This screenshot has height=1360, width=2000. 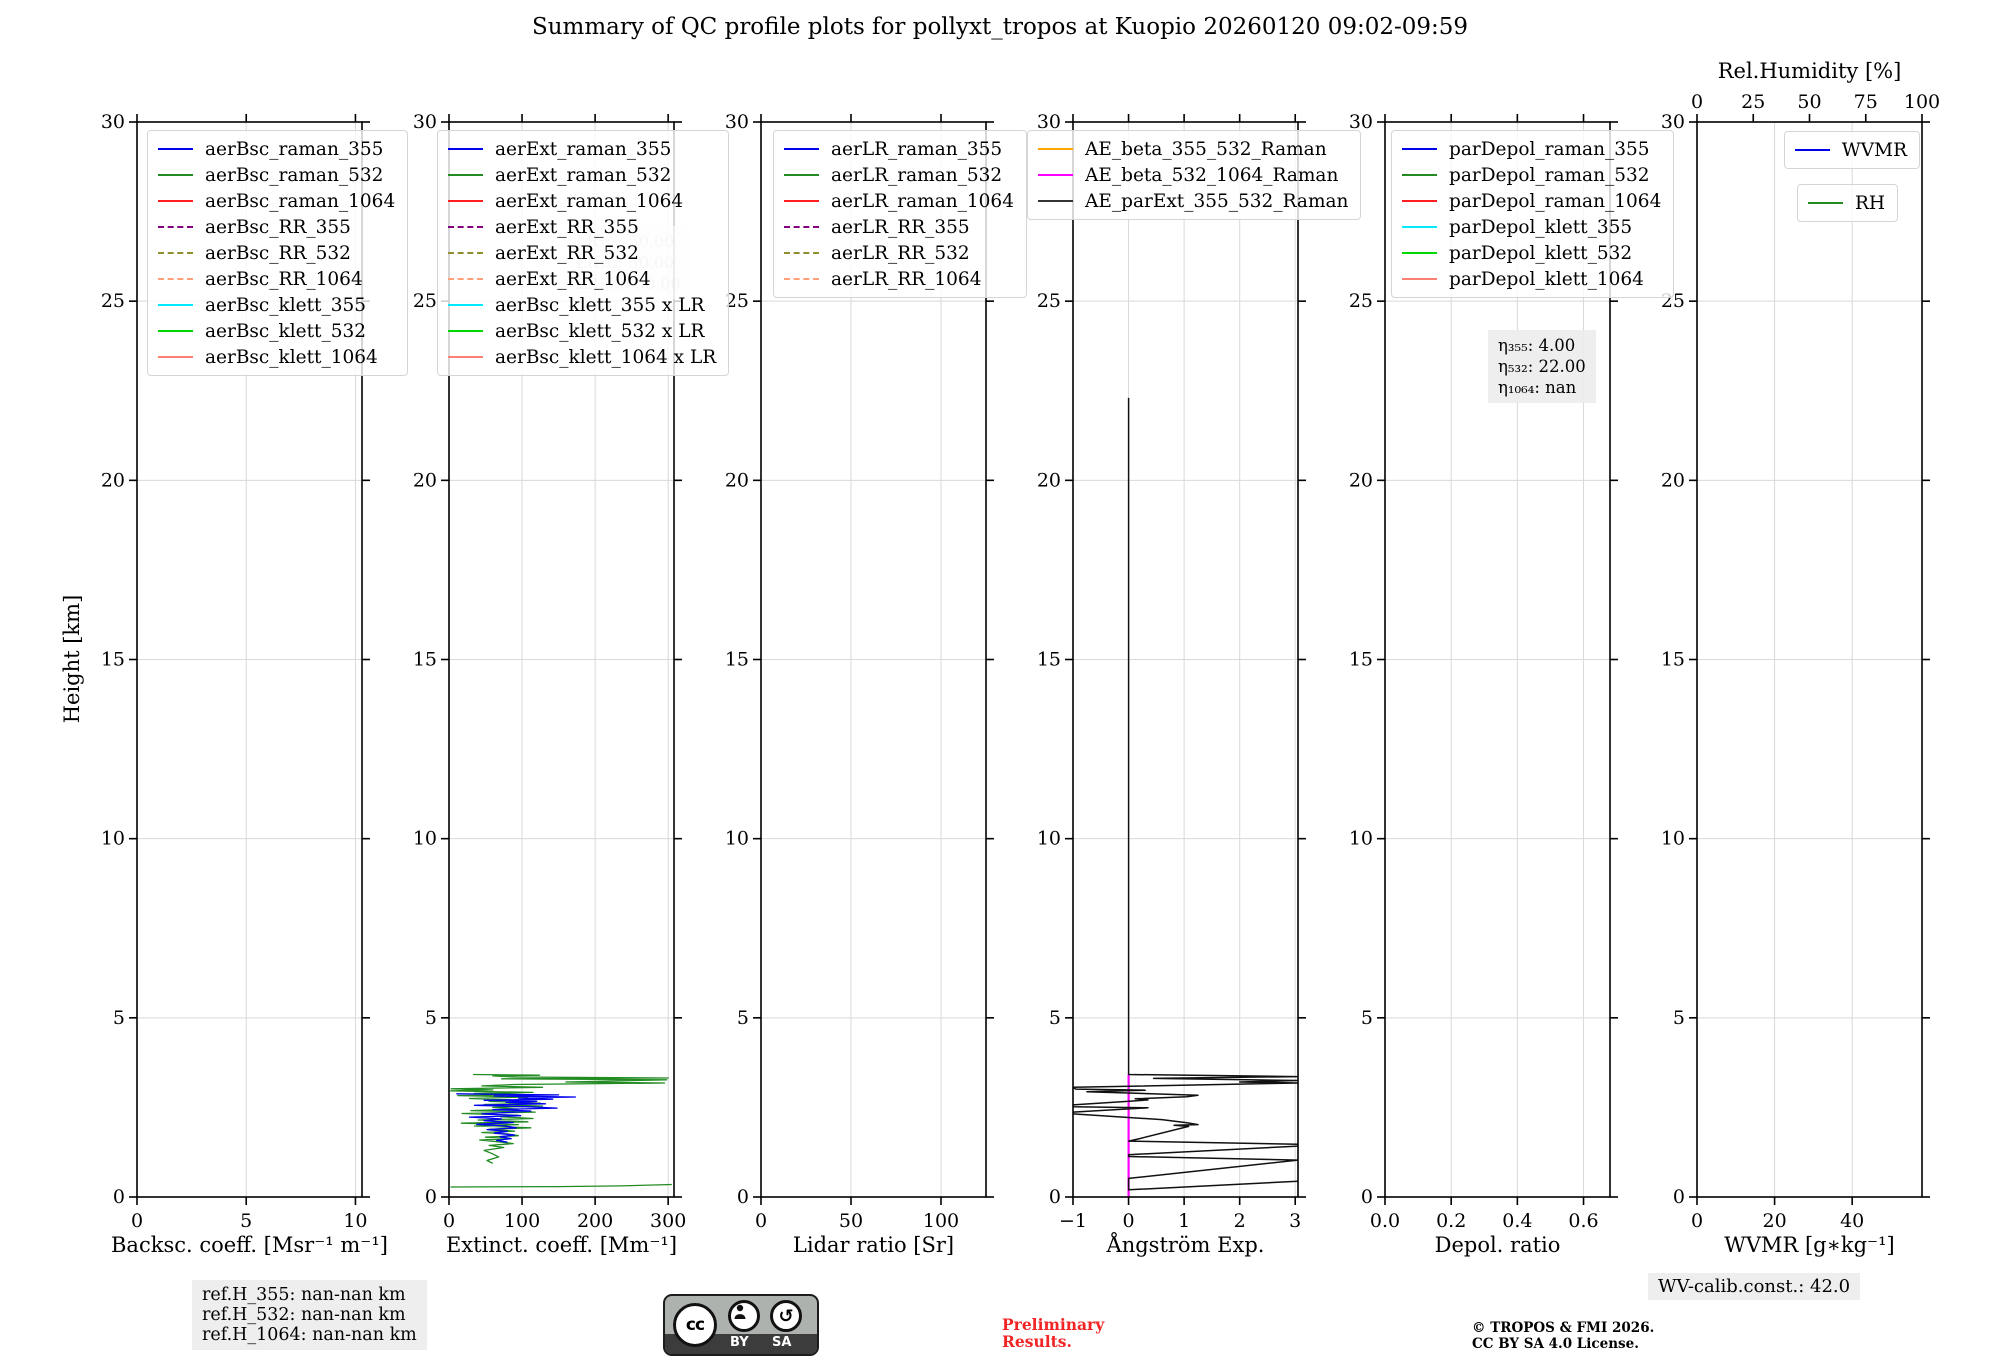 What do you see at coordinates (1206, 149) in the screenshot?
I see `legend-label: AE_beta_355_532_Raman` at bounding box center [1206, 149].